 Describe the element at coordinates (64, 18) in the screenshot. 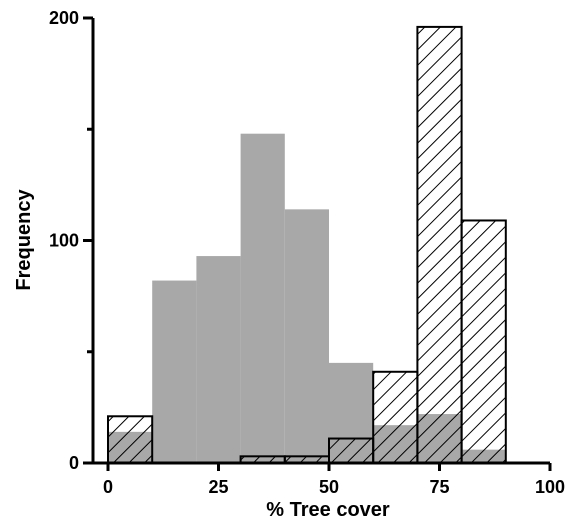

I see `y-tick-label: 200` at that location.